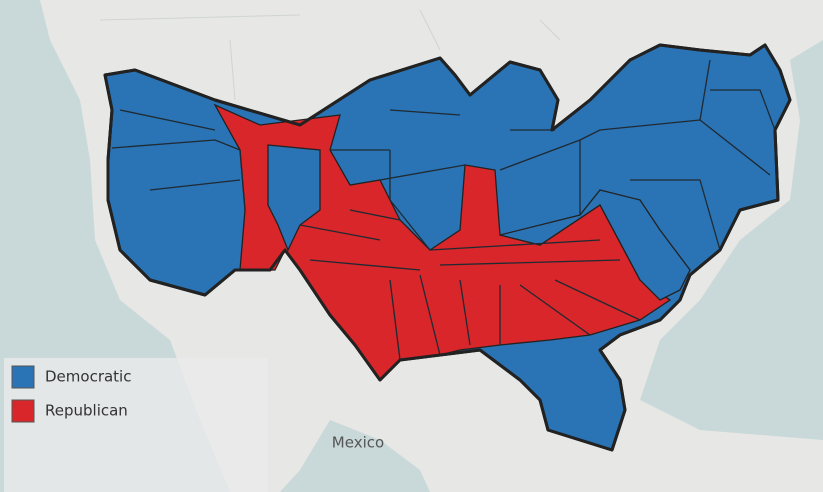  What do you see at coordinates (71, 394) in the screenshot?
I see `legend: Democratic Republican` at bounding box center [71, 394].